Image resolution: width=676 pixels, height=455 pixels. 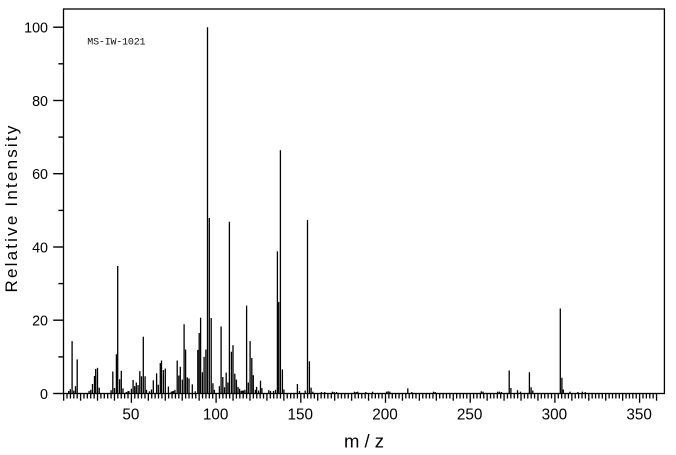 I want to click on svg-text: 50, so click(x=130, y=415).